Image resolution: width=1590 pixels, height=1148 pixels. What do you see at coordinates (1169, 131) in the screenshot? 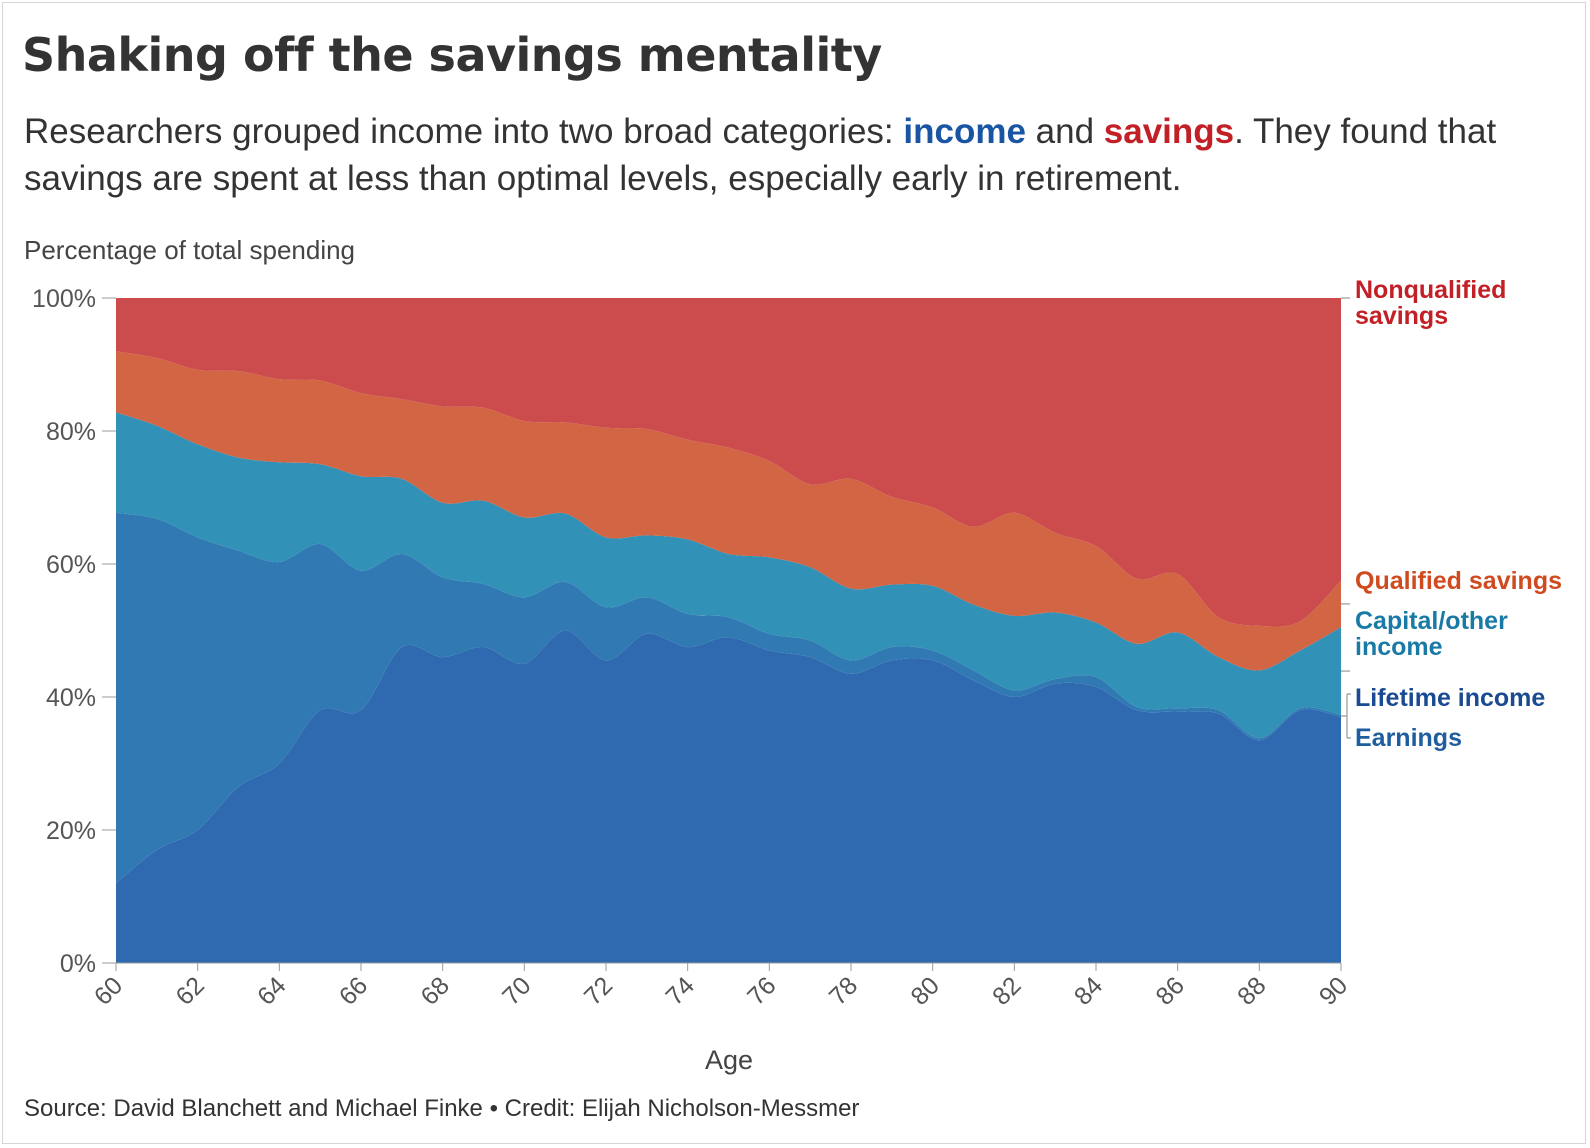
I see `subtitle-savings-highlight: savings` at bounding box center [1169, 131].